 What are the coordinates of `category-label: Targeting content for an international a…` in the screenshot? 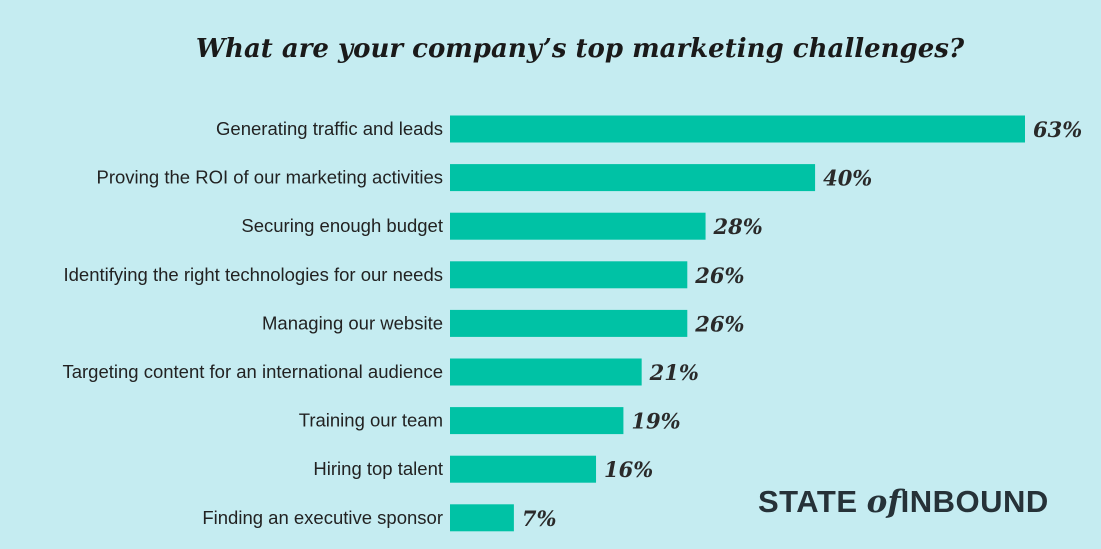 It's located at (252, 371).